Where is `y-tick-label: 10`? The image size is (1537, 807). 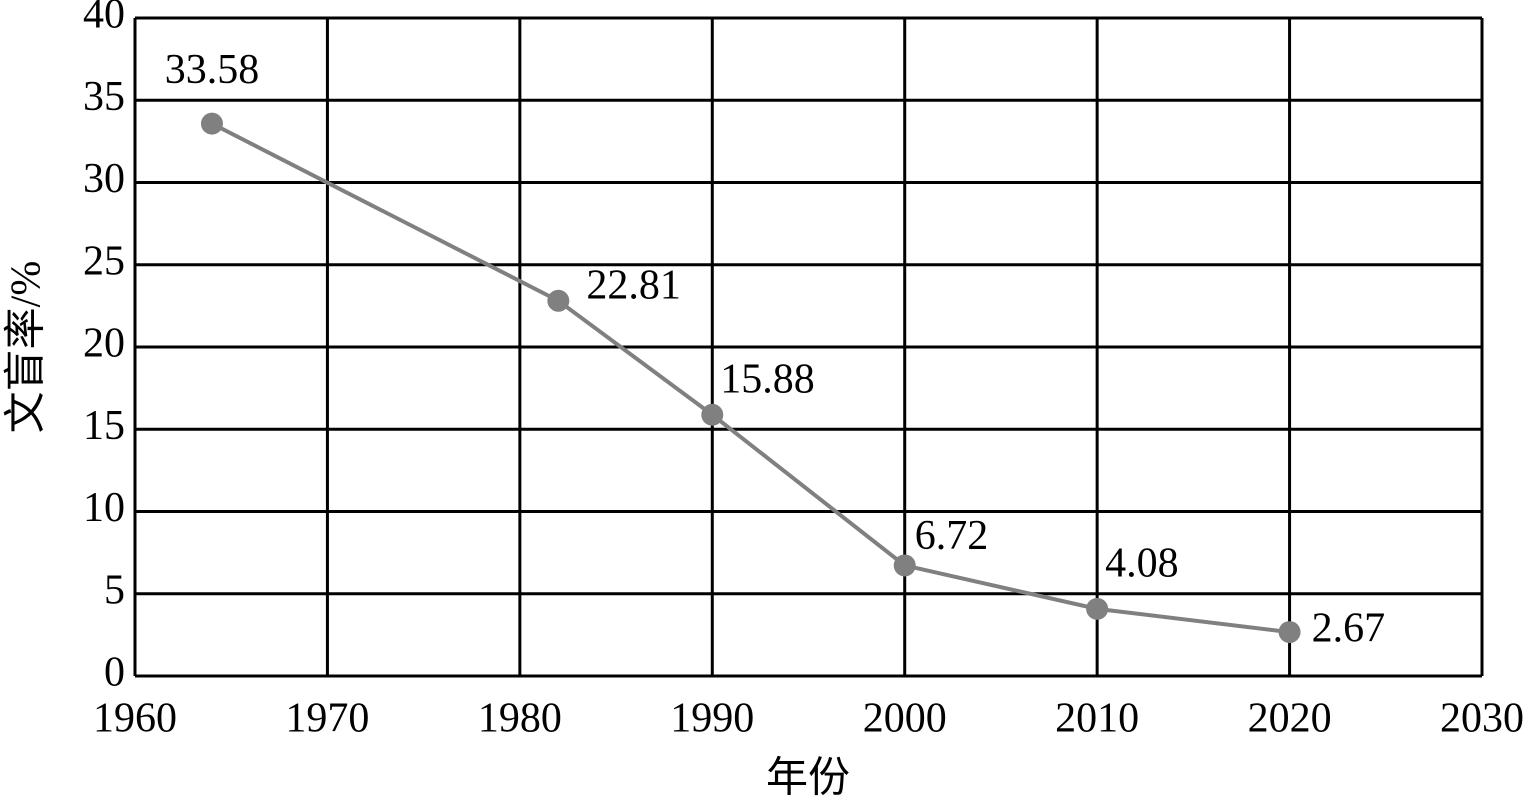 y-tick-label: 10 is located at coordinates (104, 508).